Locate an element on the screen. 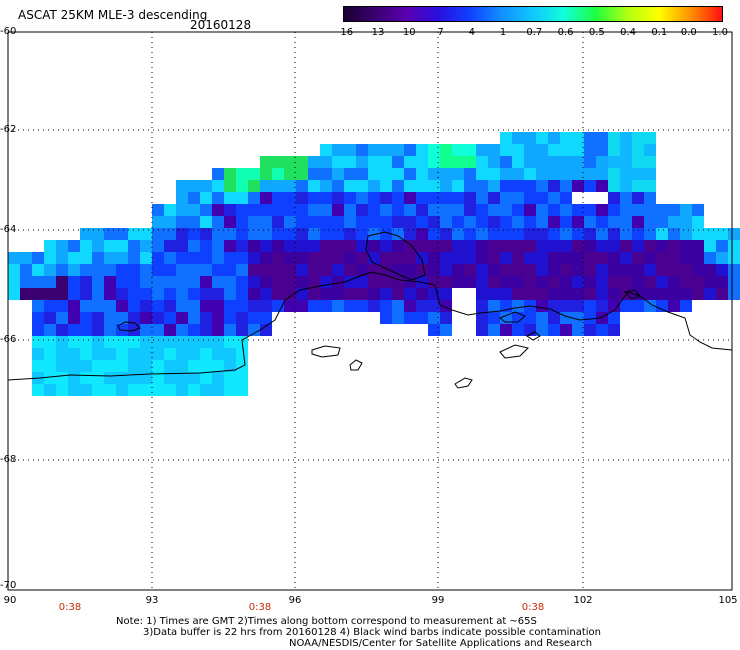 This screenshot has height=650, width=740. product-title: ASCAT 25KM MLE-3 descending is located at coordinates (113, 15).